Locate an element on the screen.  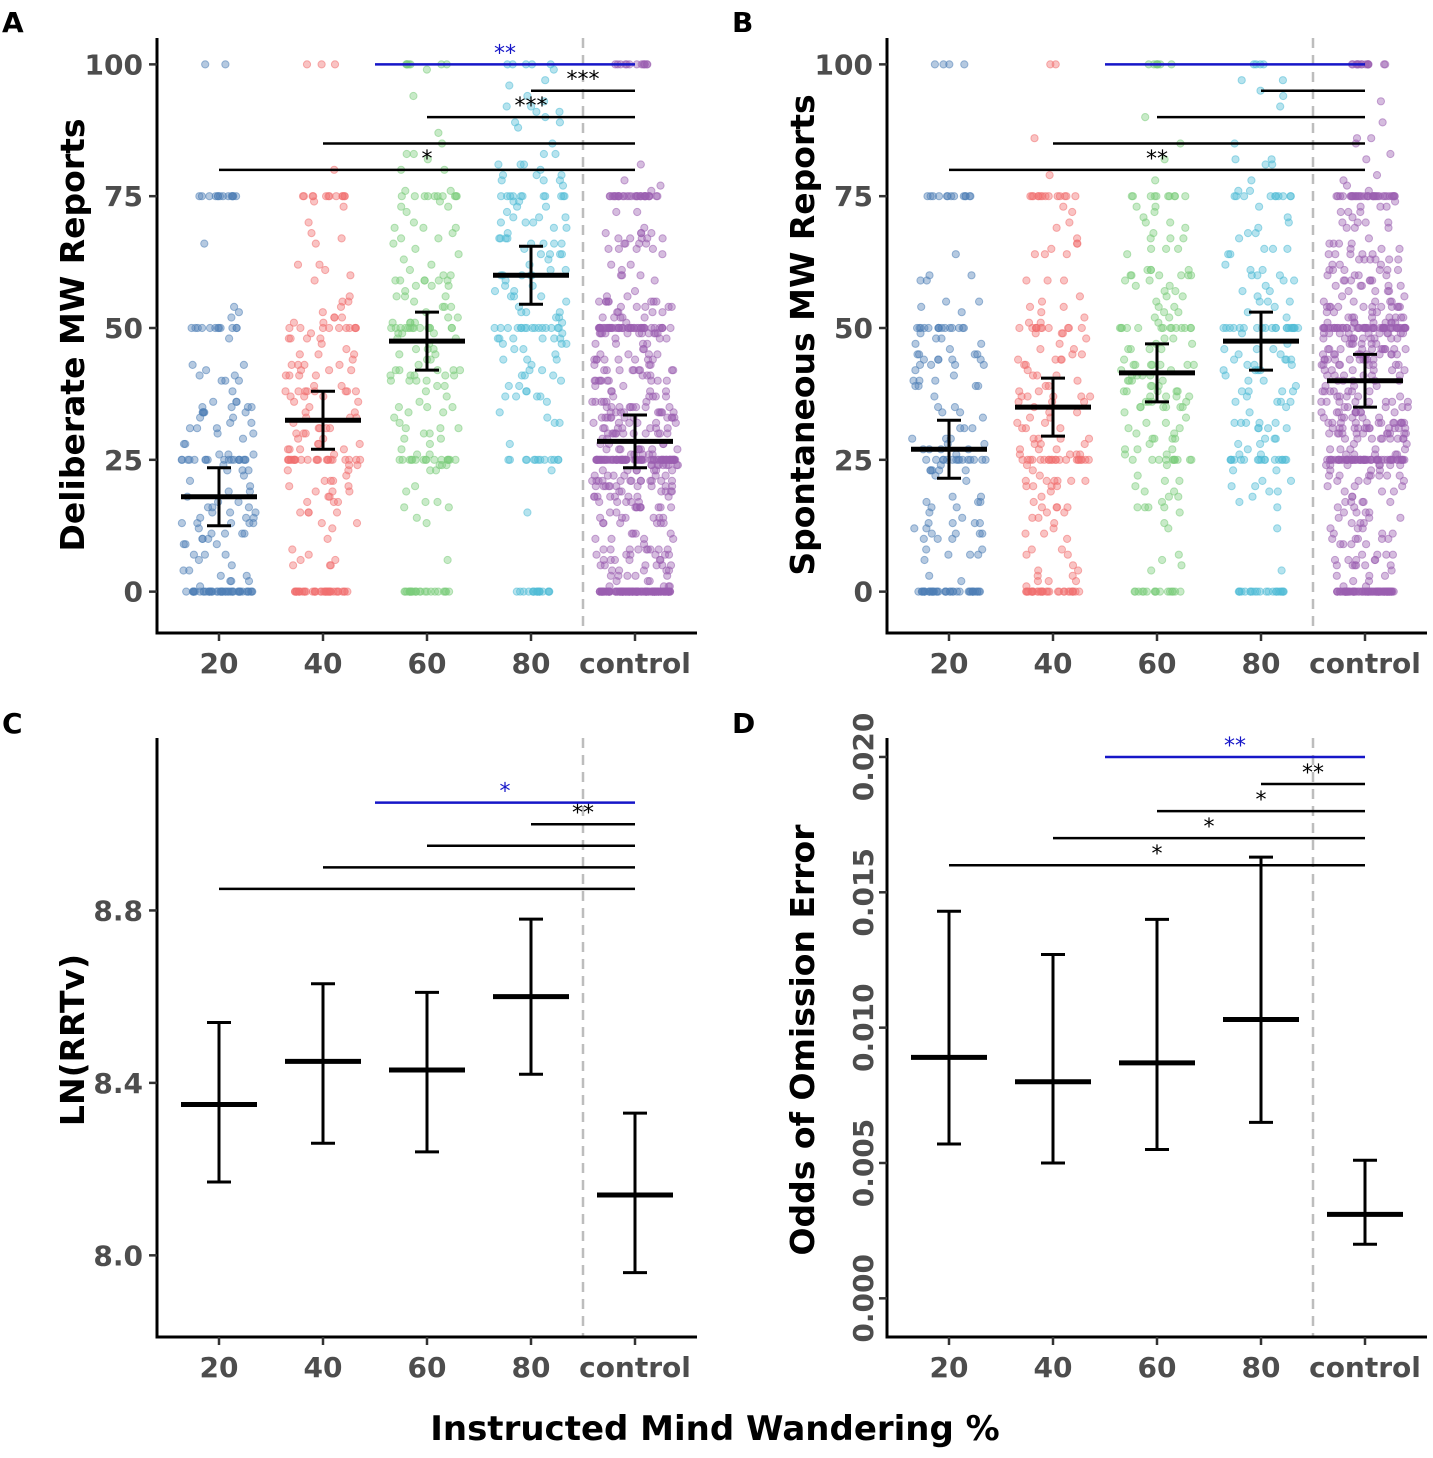
y-tick-label: 0.010 is located at coordinates (863, 1027).